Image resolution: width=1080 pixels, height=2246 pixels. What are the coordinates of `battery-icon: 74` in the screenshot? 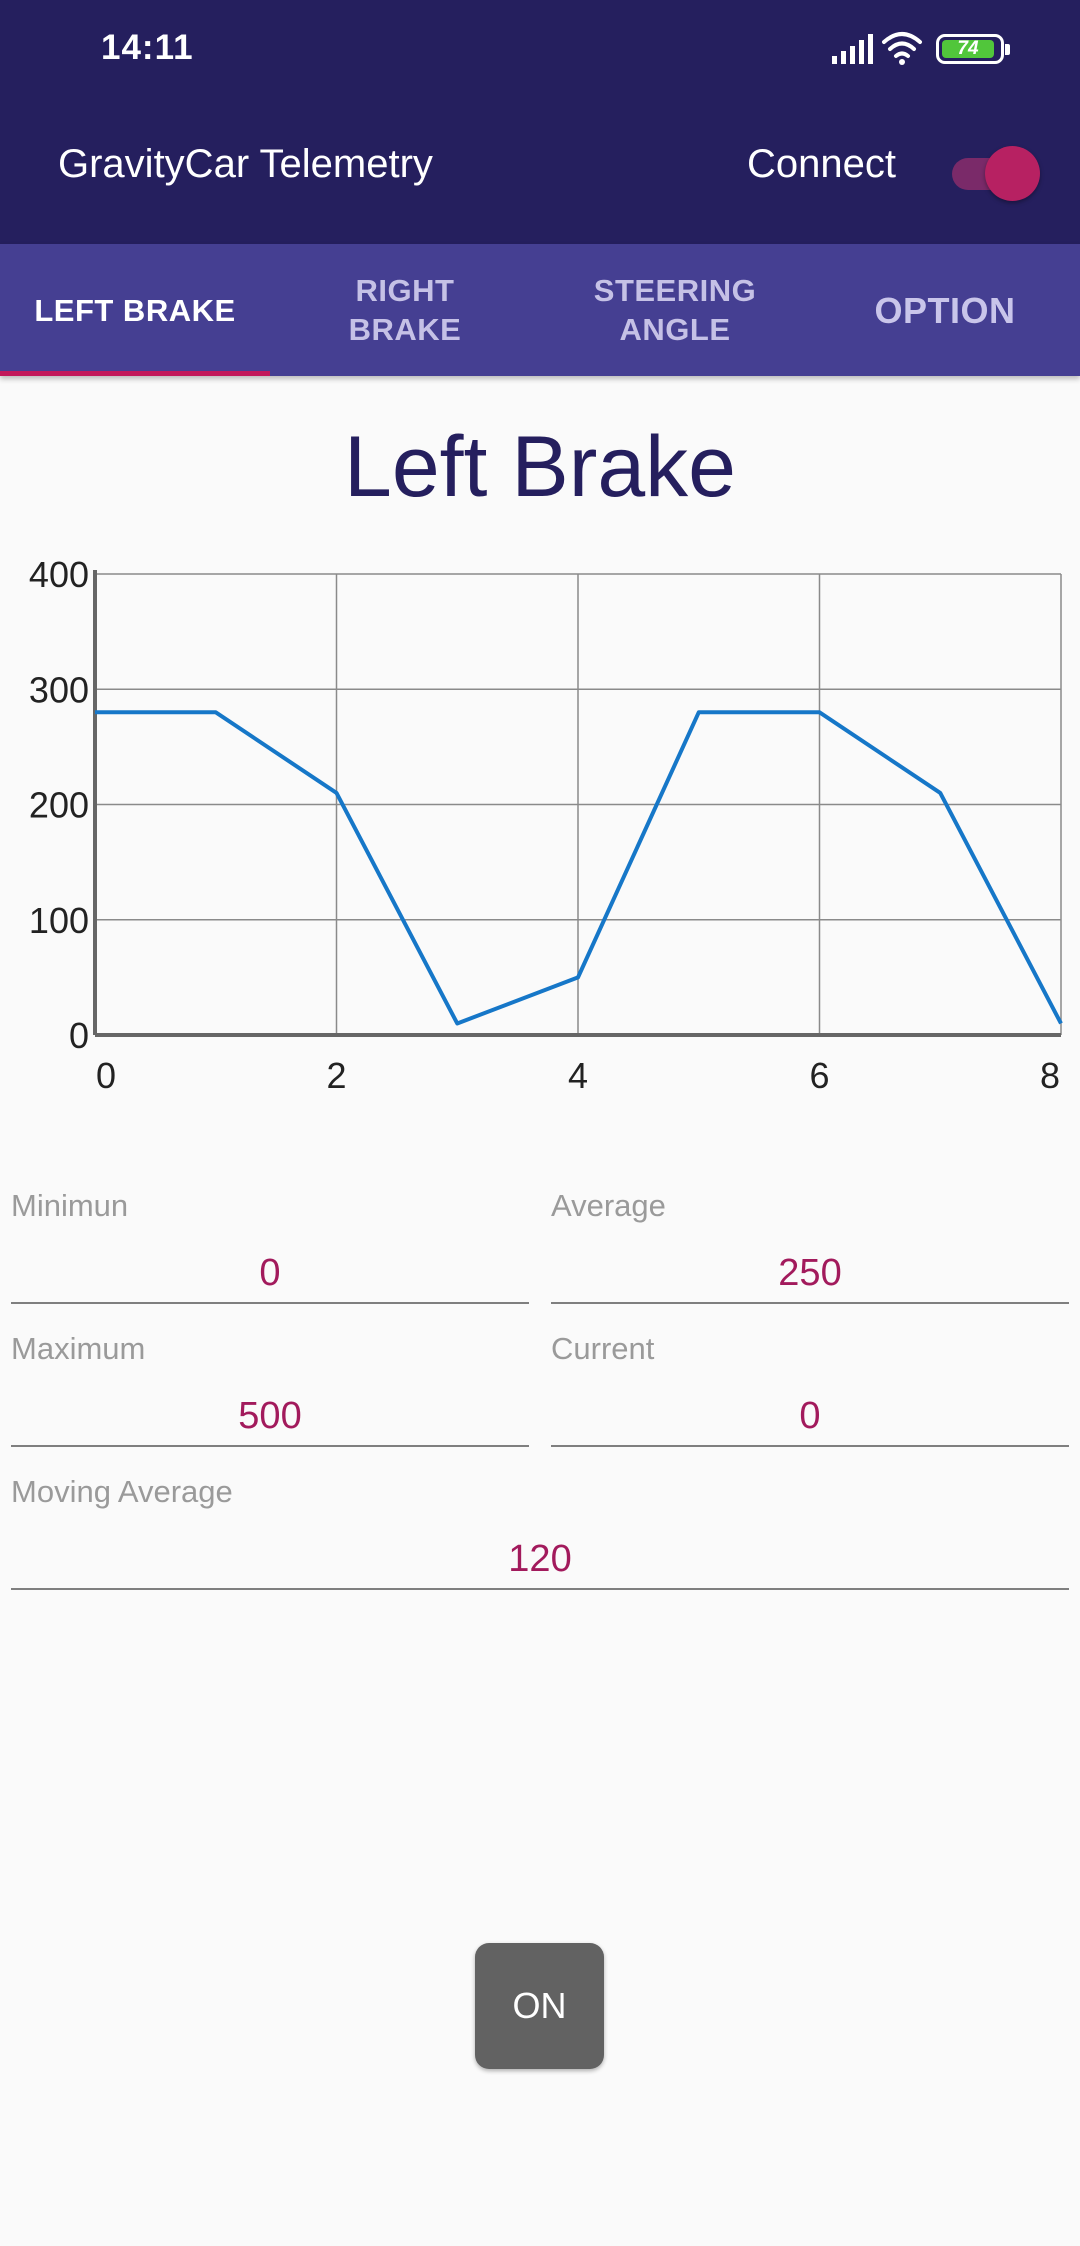 It's located at (973, 49).